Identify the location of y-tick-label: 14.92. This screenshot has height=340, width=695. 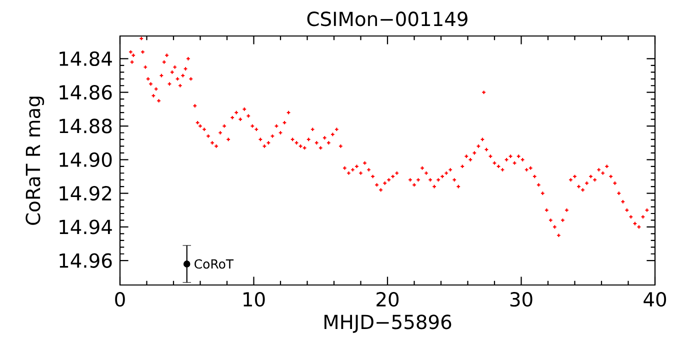
(86, 193).